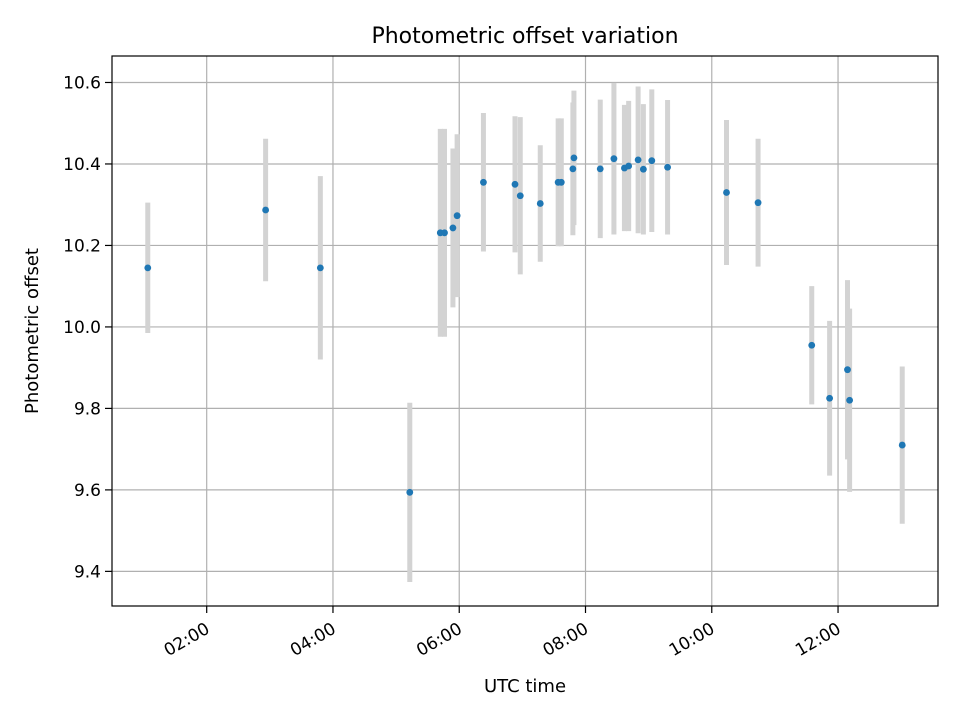  Describe the element at coordinates (524, 36) in the screenshot. I see `chart-title: Photometric offset variation` at that location.